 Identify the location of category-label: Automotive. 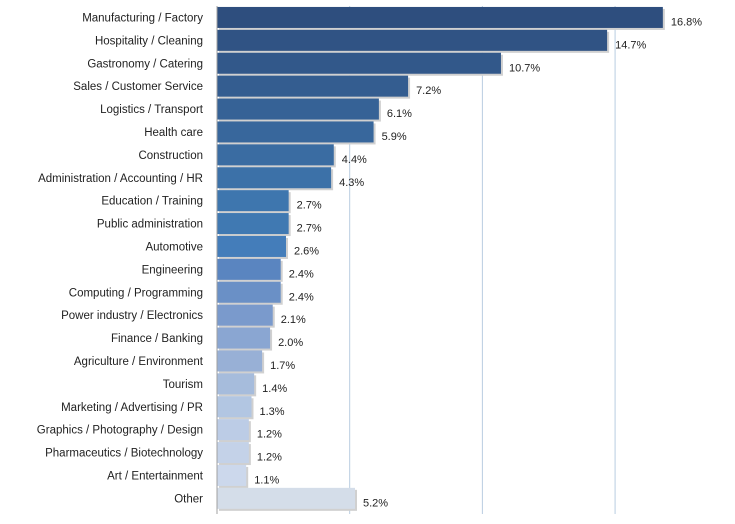
(174, 247).